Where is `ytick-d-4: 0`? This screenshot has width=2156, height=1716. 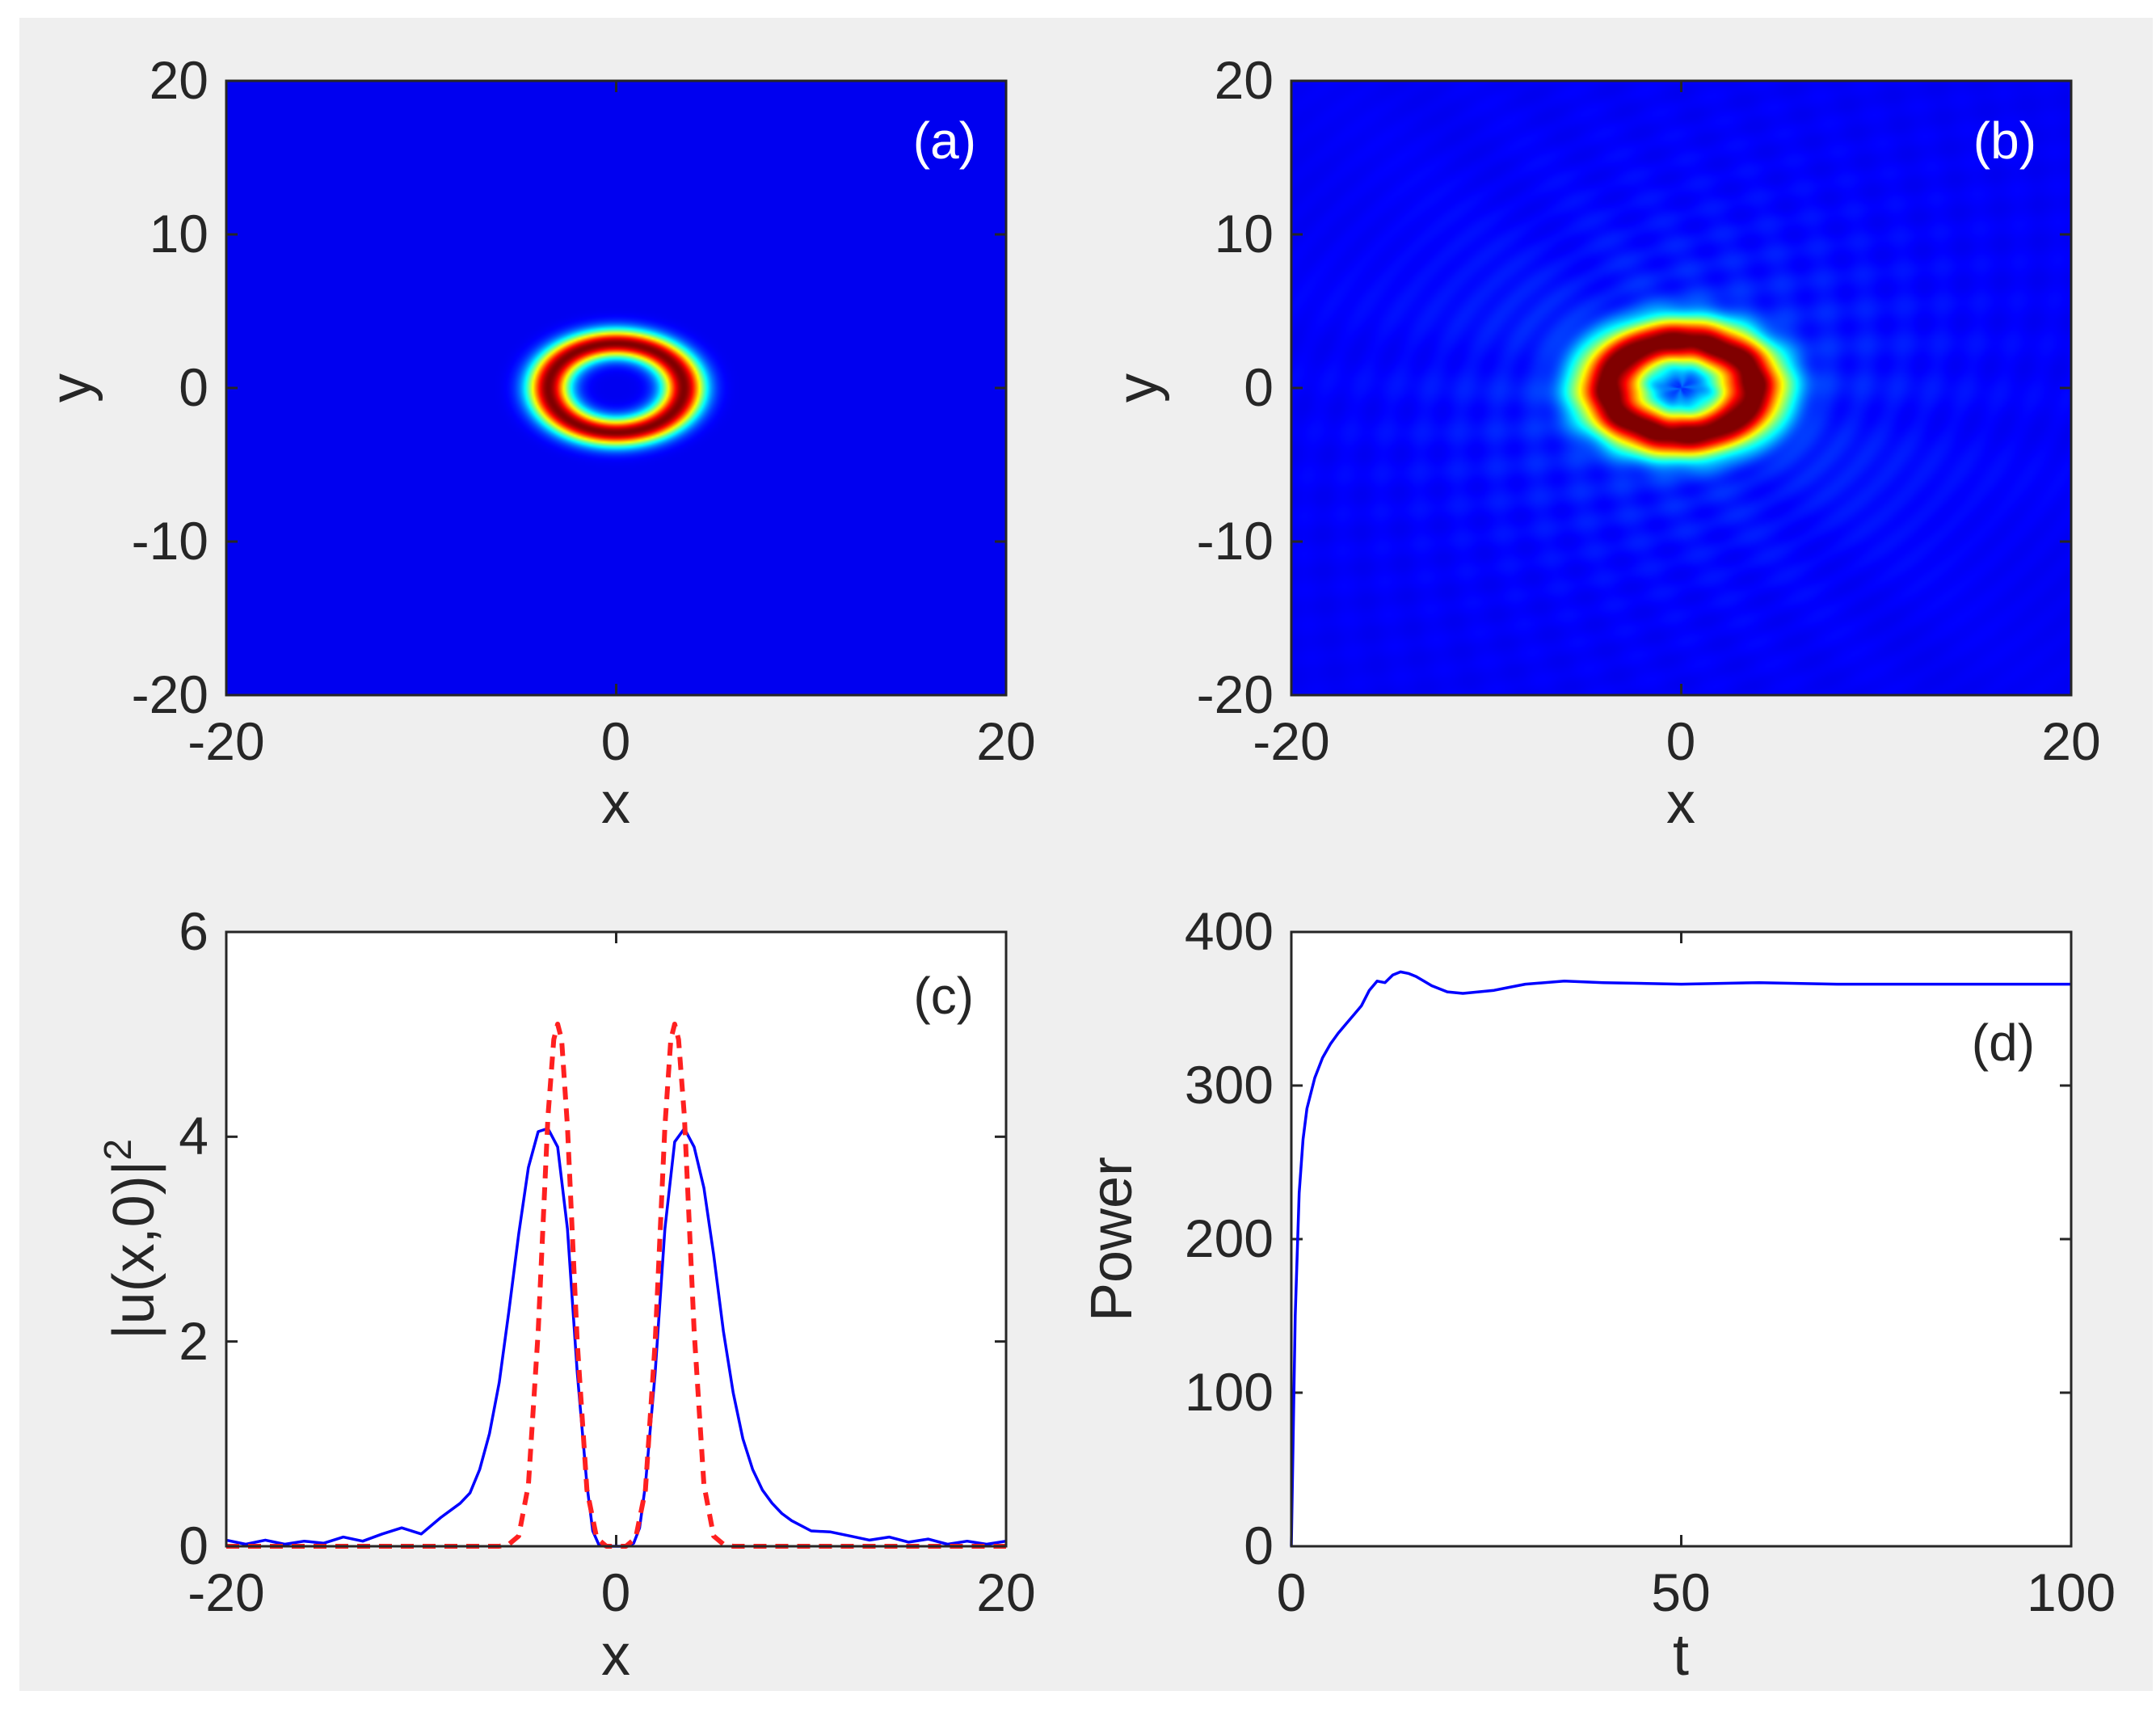 ytick-d-4: 0 is located at coordinates (1259, 1545).